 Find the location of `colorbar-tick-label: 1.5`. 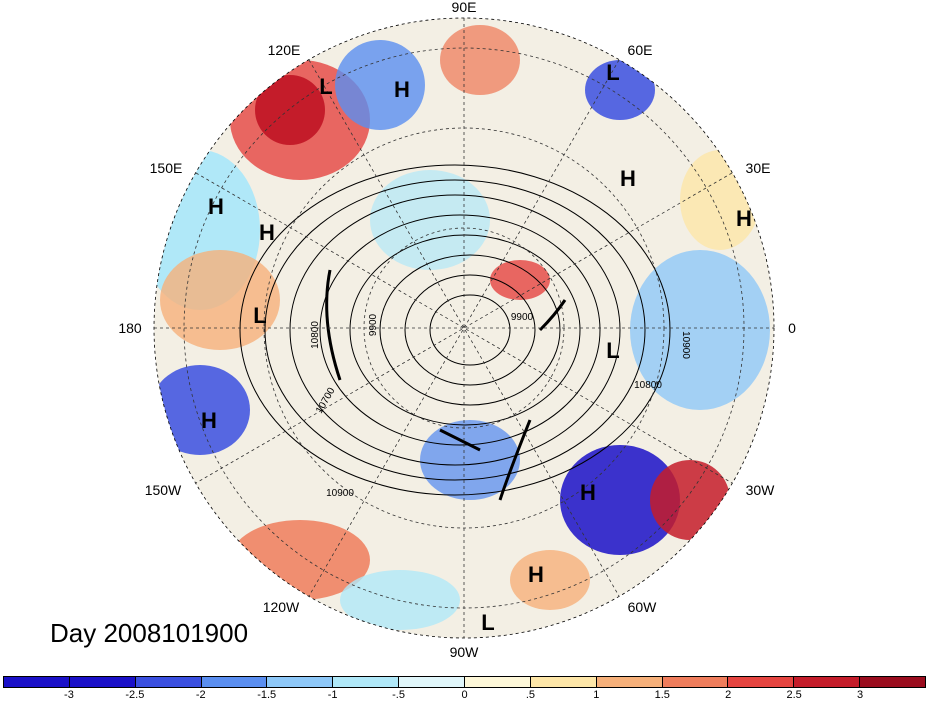

colorbar-tick-label: 1.5 is located at coordinates (662, 695).